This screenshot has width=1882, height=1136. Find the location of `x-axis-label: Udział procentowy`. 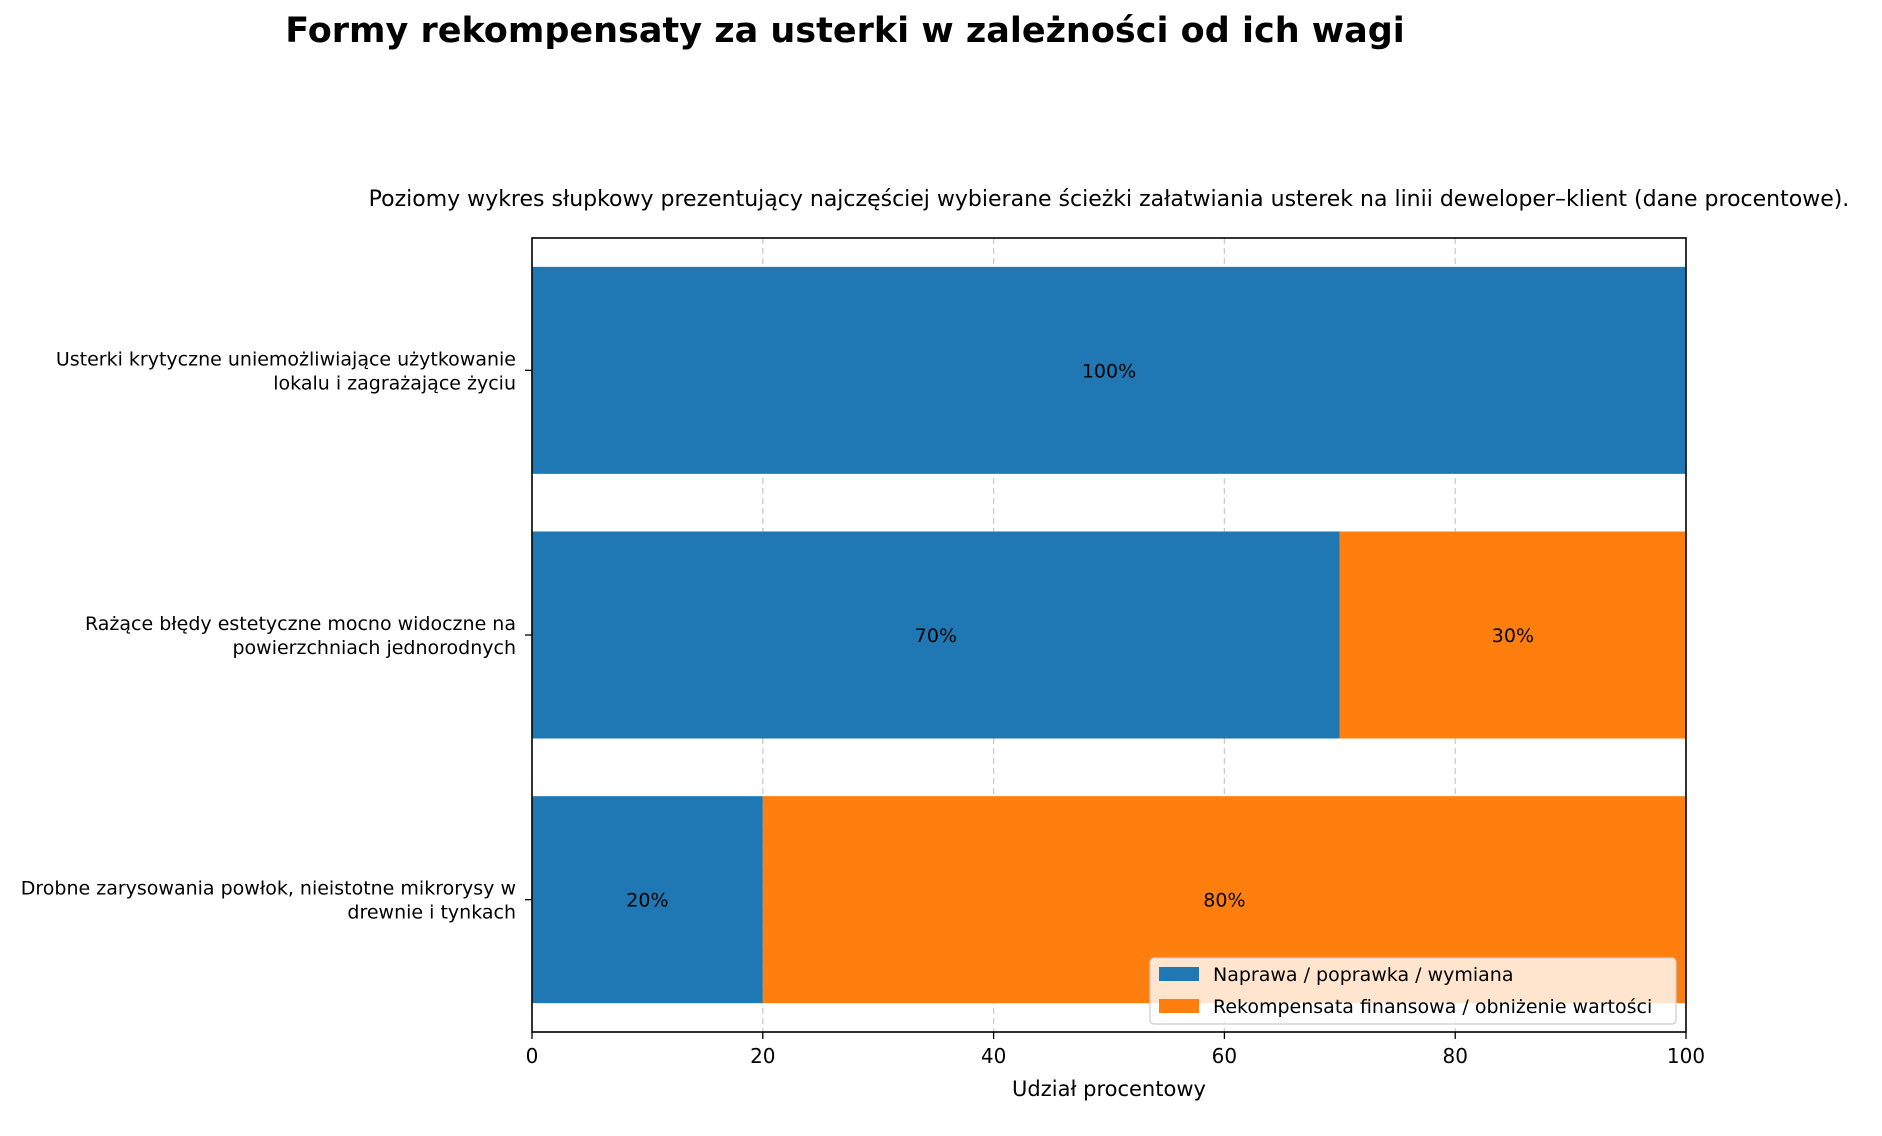

x-axis-label: Udział procentowy is located at coordinates (1109, 1089).